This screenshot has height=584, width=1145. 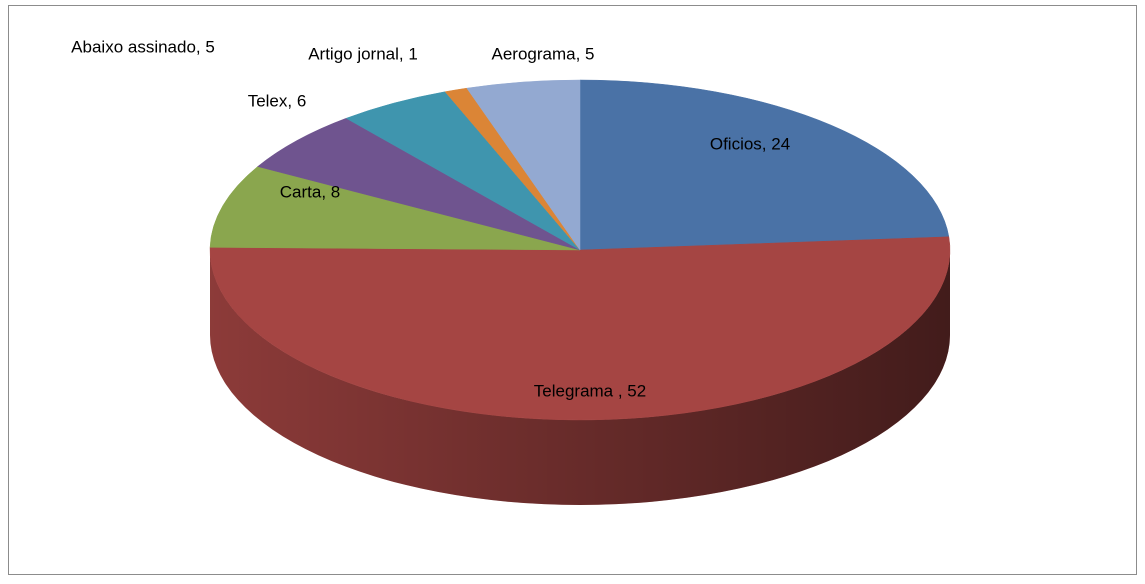 I want to click on data-label: Abaixo assinado, 5, so click(x=143, y=46).